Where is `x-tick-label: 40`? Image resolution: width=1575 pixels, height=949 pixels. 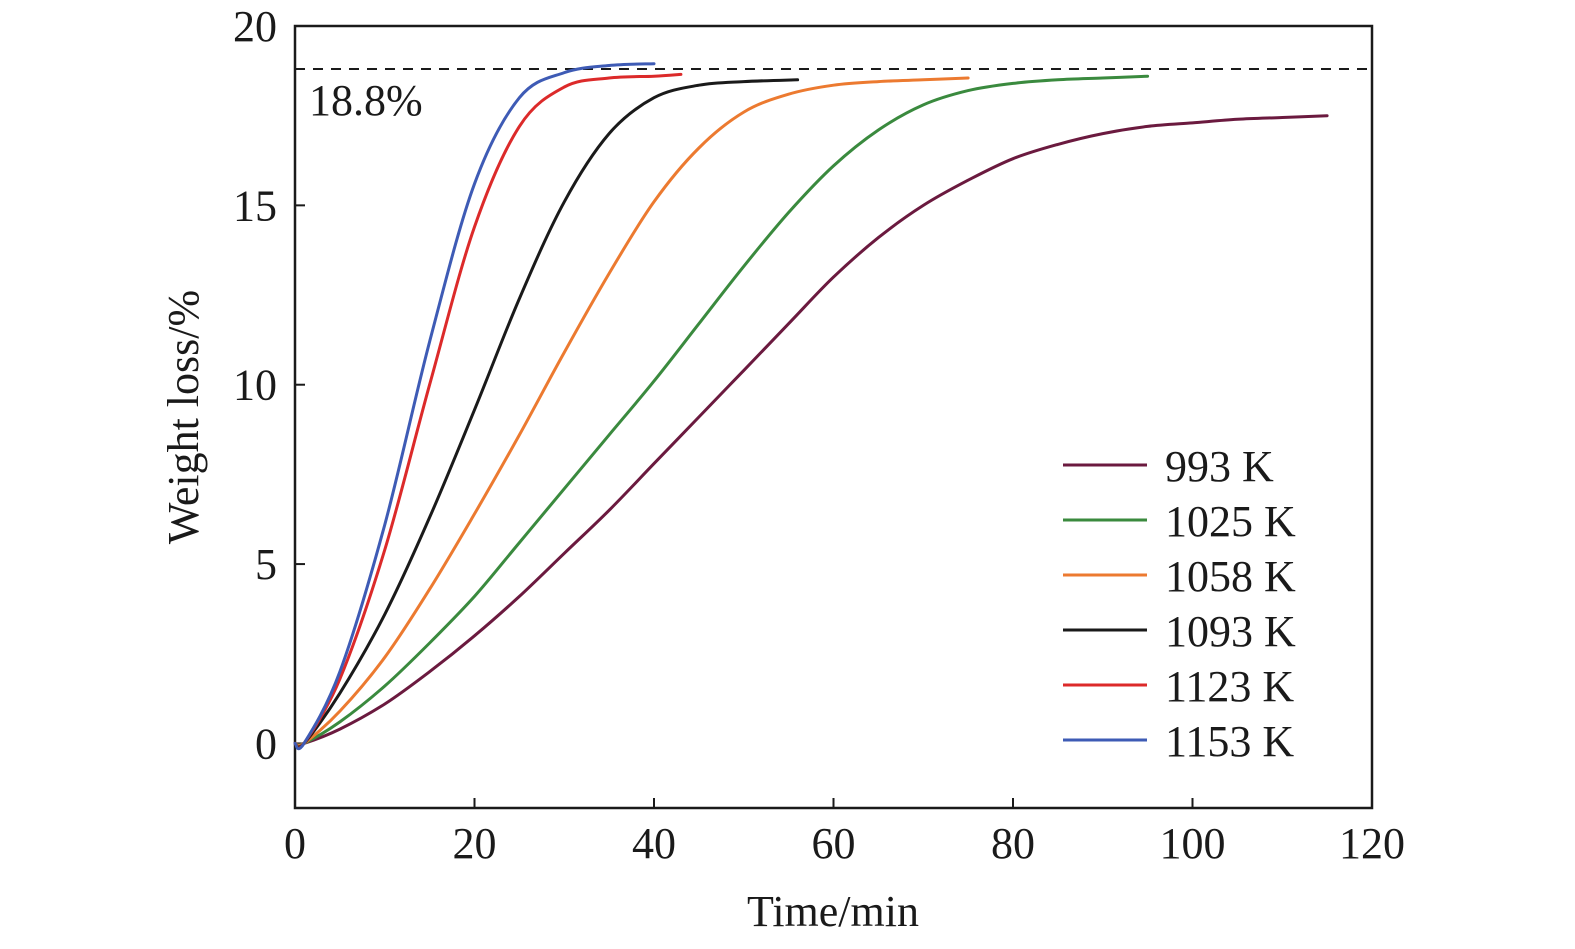 x-tick-label: 40 is located at coordinates (654, 843).